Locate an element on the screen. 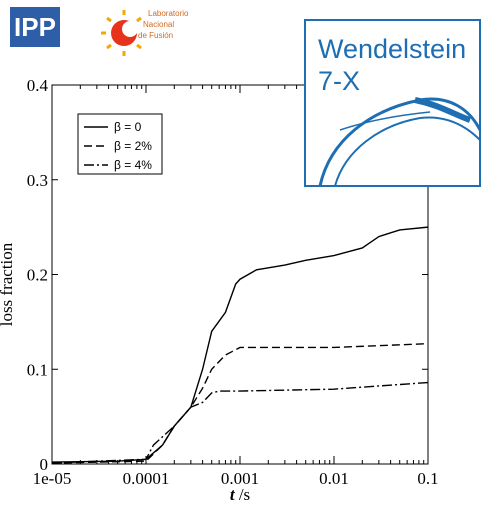 This screenshot has height=509, width=487. ciemat-text: Nacional is located at coordinates (158, 24).